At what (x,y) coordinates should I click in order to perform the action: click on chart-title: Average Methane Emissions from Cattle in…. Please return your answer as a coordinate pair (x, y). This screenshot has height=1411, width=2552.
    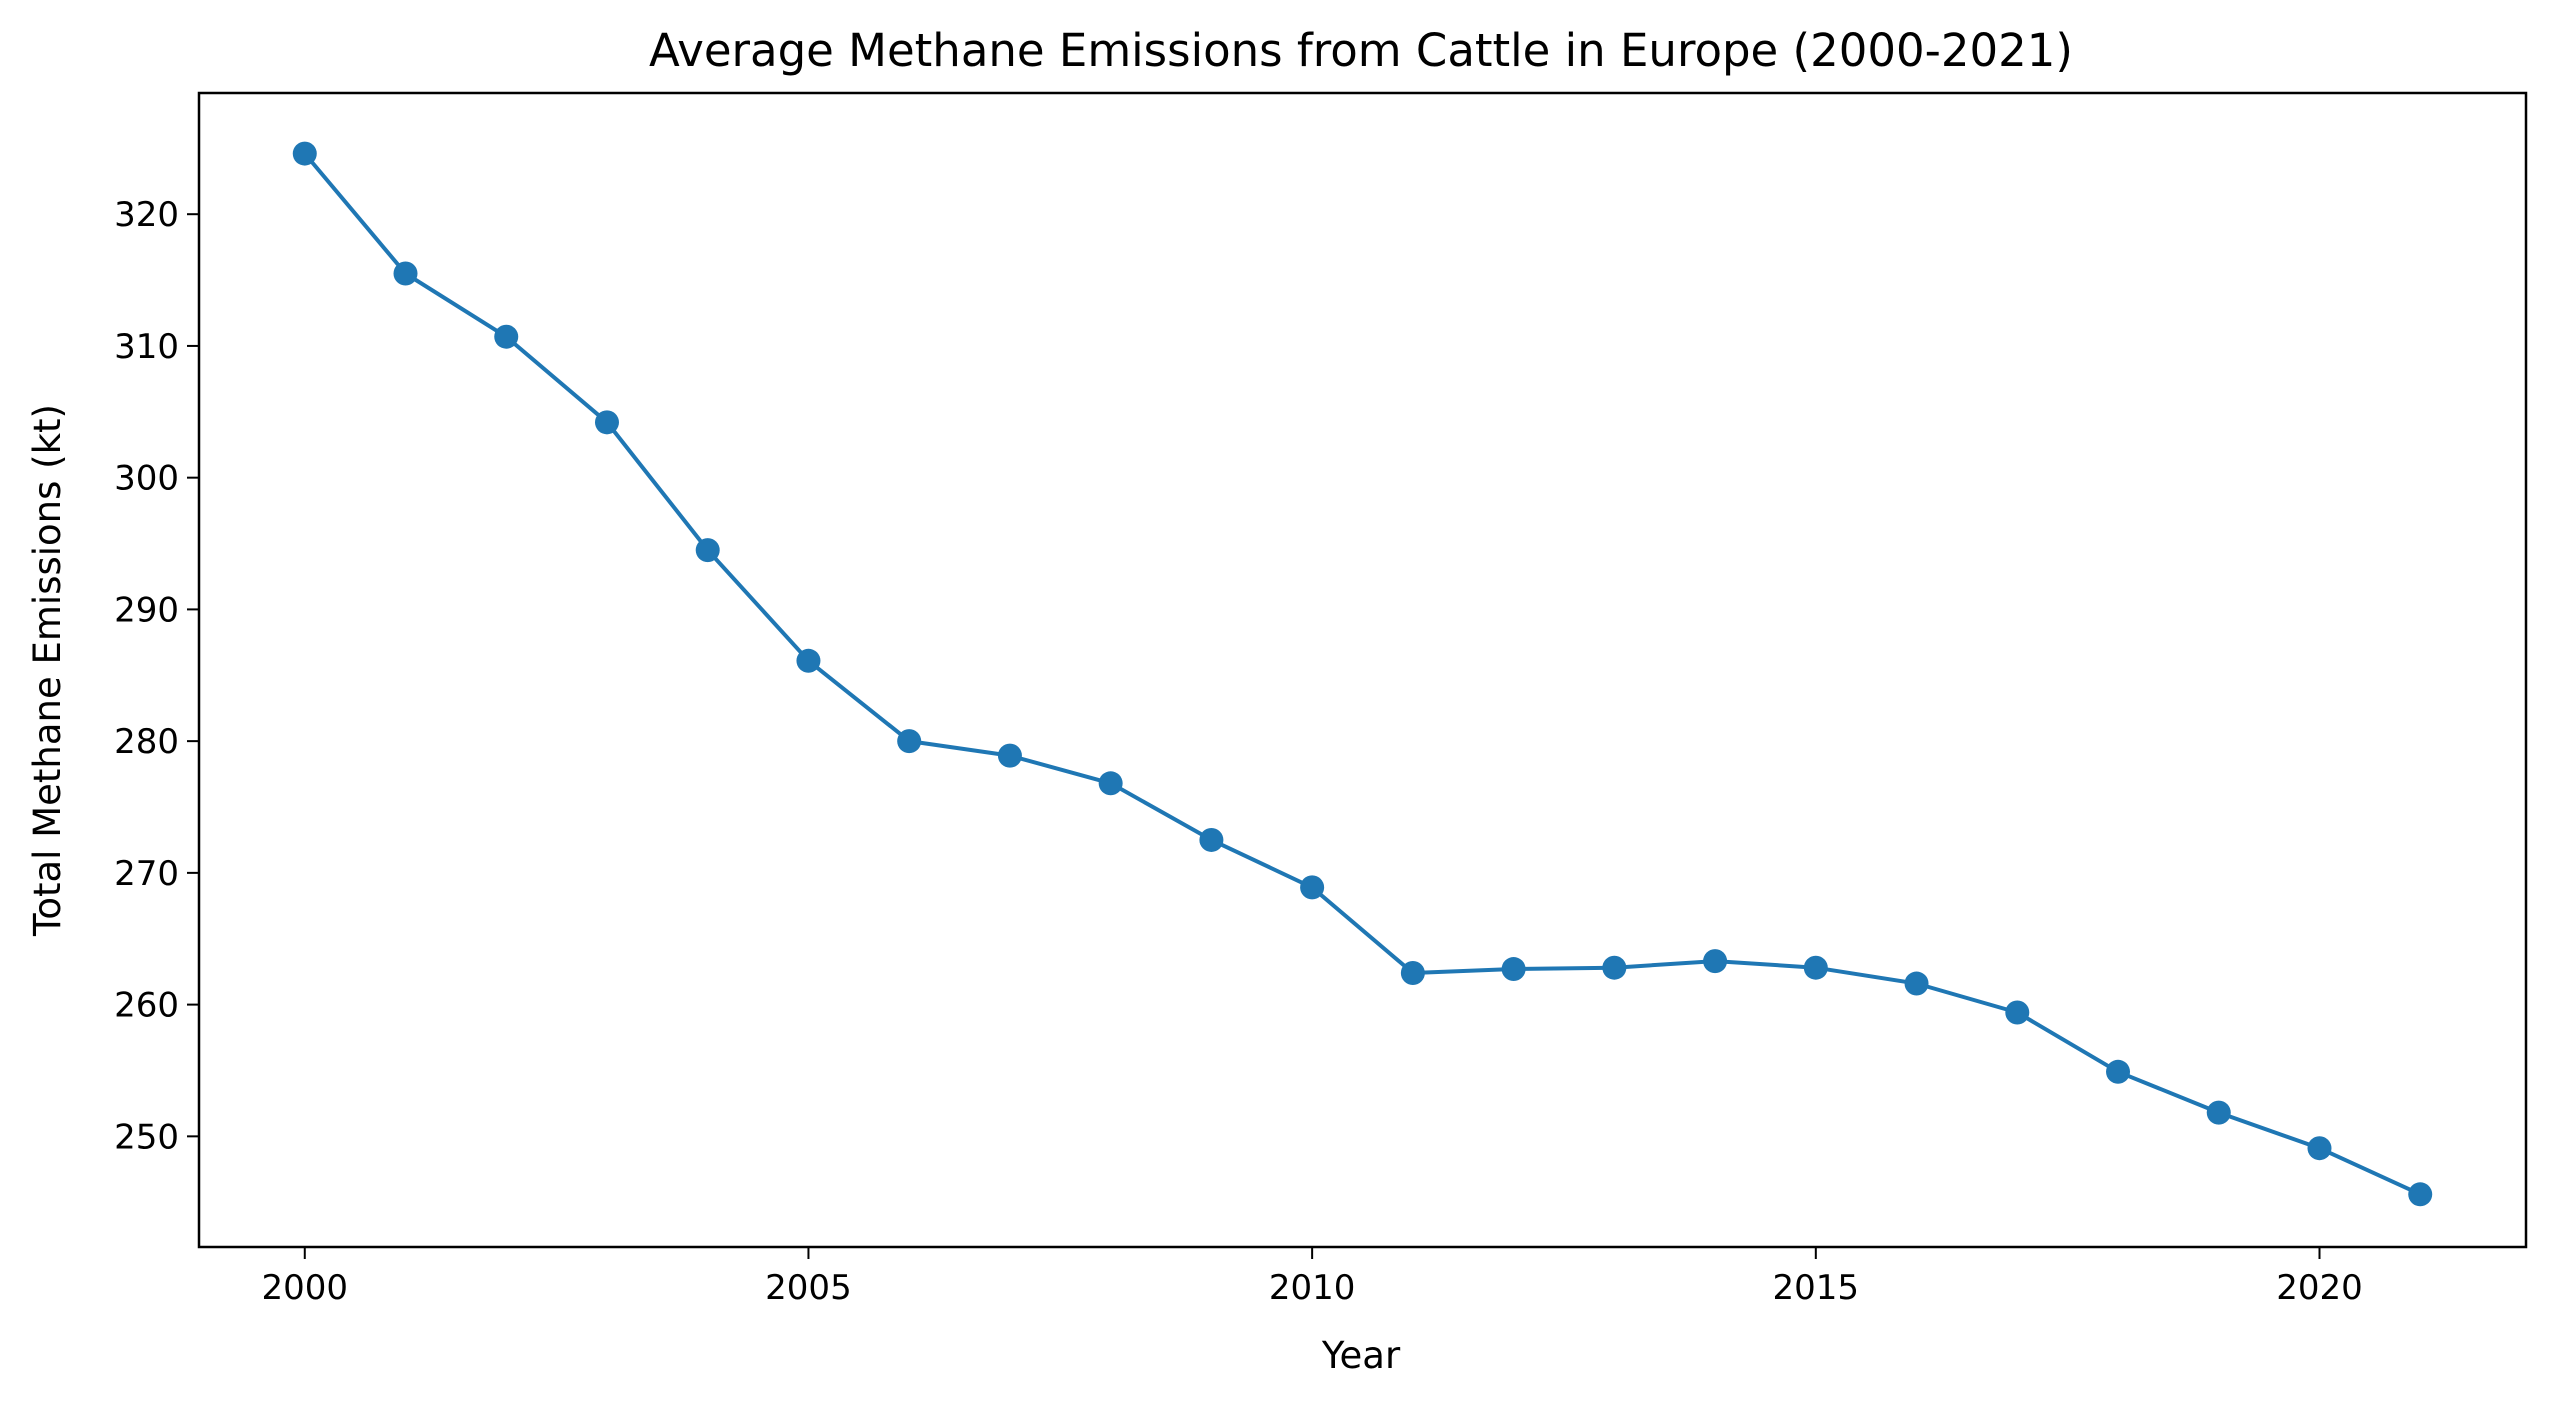
    Looking at the image, I should click on (1361, 50).